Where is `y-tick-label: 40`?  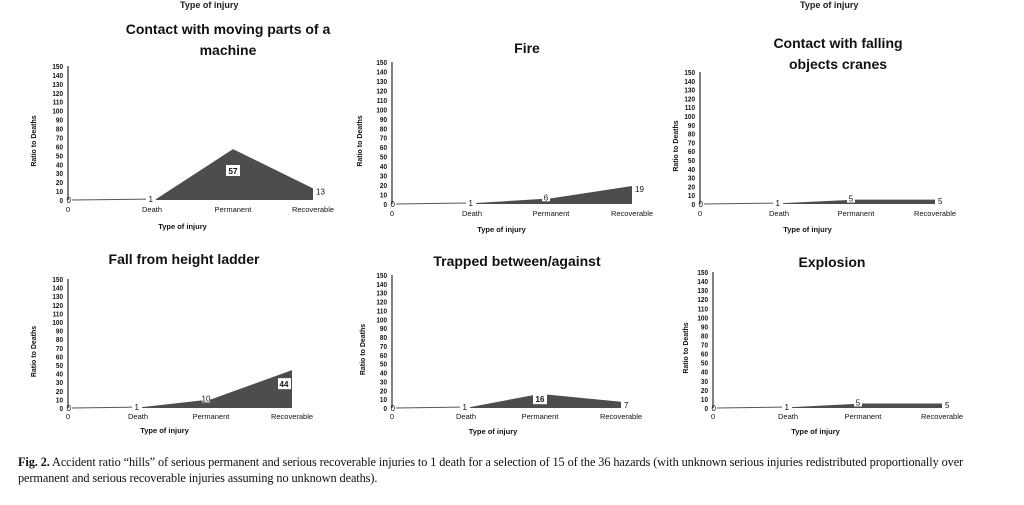
y-tick-label: 40 is located at coordinates (59, 166).